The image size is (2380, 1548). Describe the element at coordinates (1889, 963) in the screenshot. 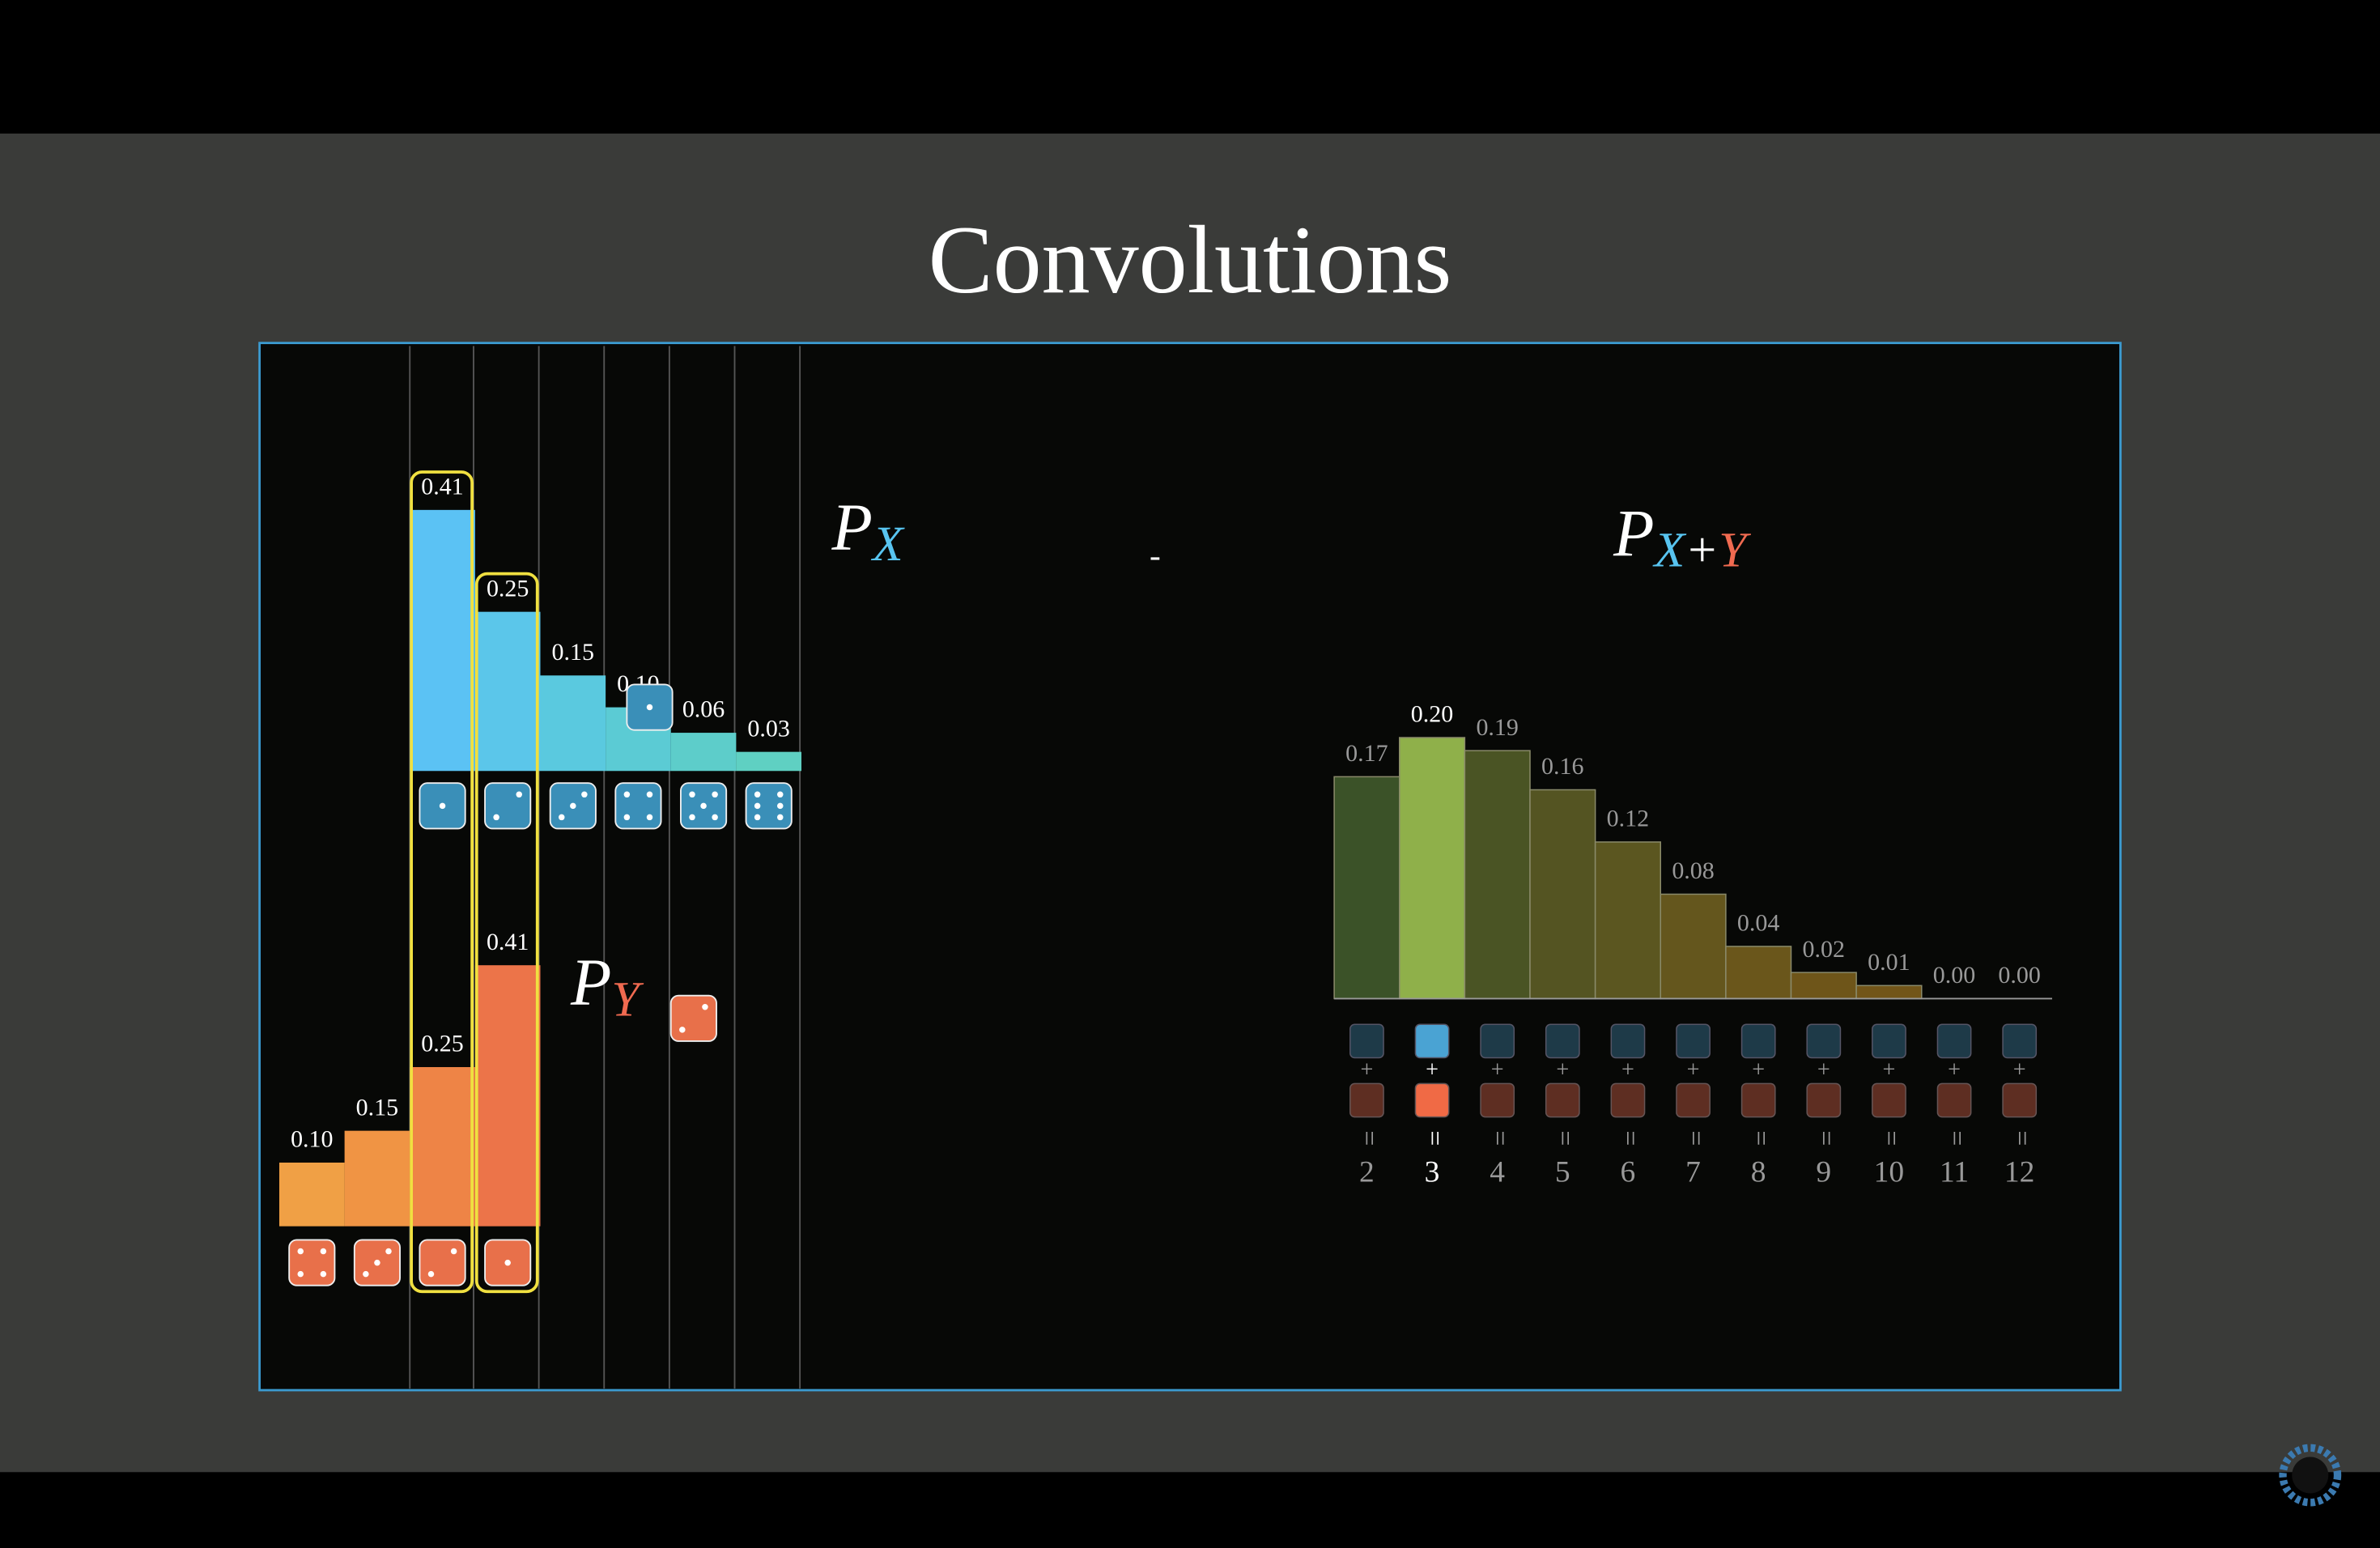

I see `value-label: 0.01` at that location.